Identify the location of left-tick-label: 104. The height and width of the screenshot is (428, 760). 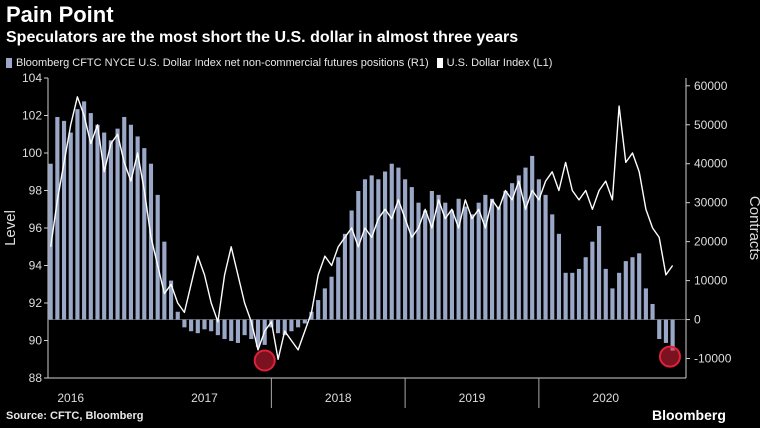
(32, 78).